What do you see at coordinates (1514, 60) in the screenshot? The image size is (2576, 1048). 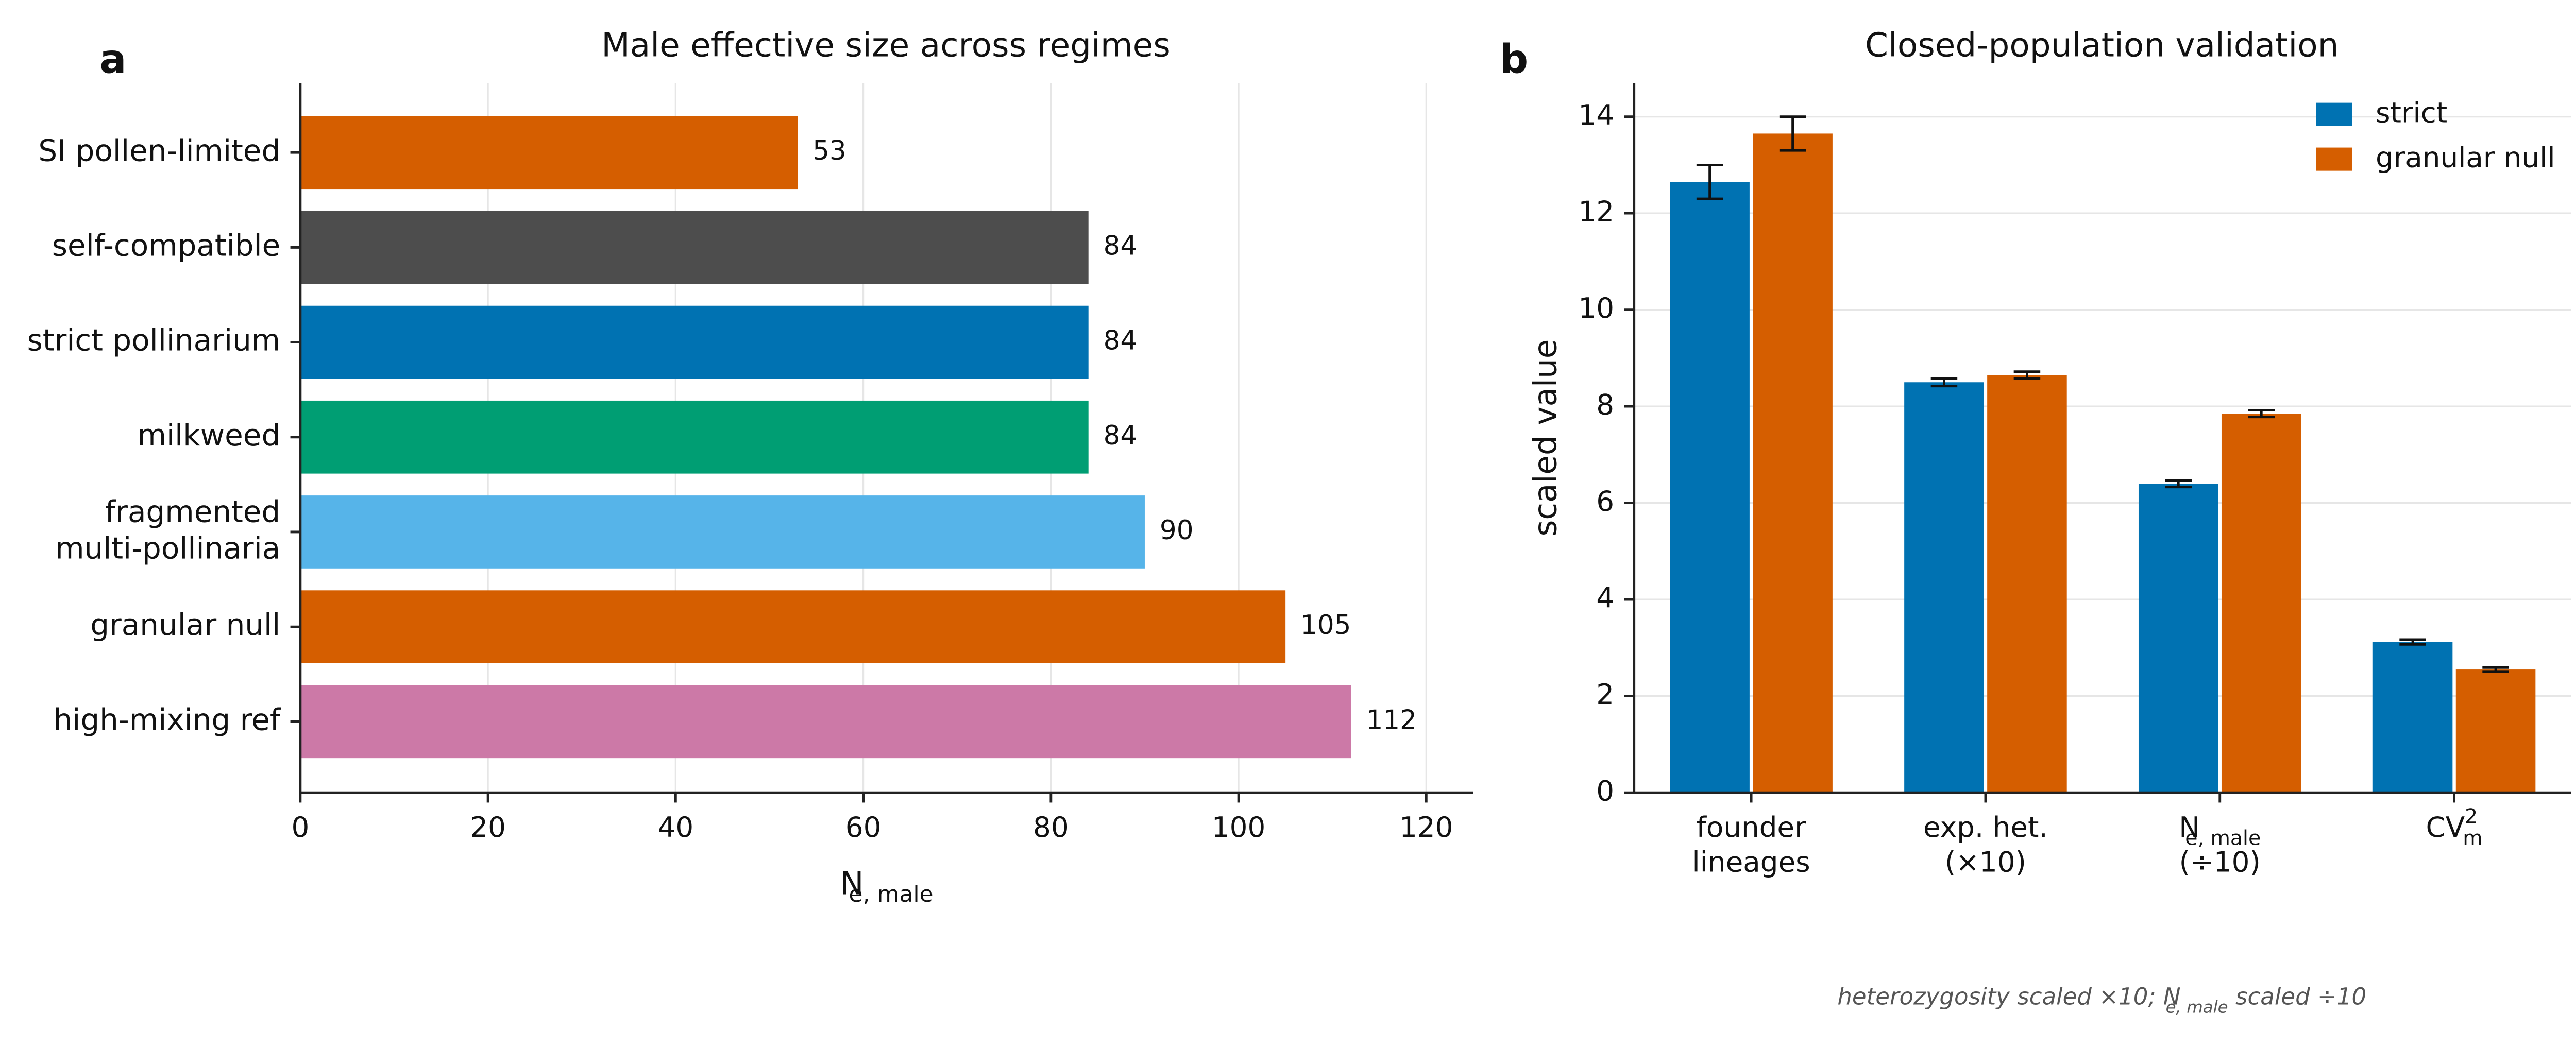 I see `panel-label: b` at bounding box center [1514, 60].